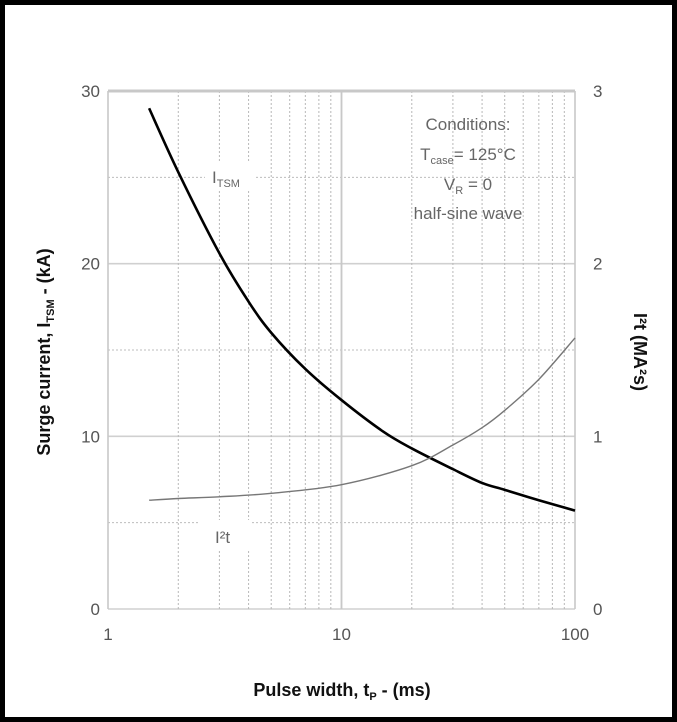  Describe the element at coordinates (107, 634) in the screenshot. I see `x-tick-label: 1` at that location.